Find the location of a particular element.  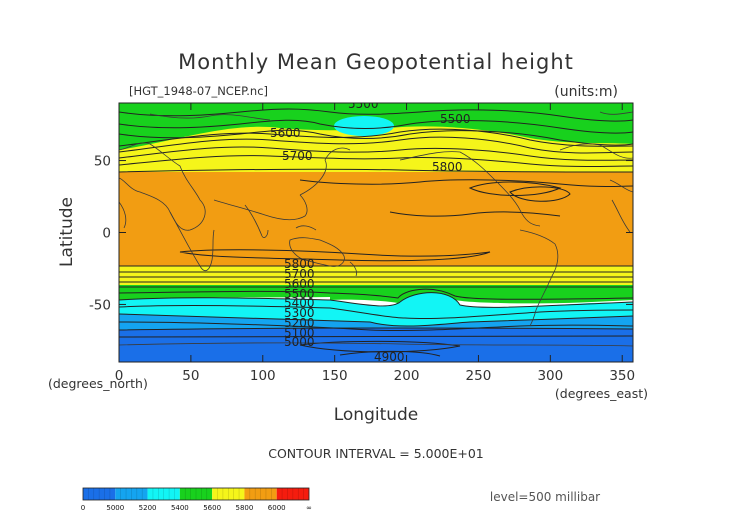

south-pacific-ridge-green is located at coordinates (445, 296).